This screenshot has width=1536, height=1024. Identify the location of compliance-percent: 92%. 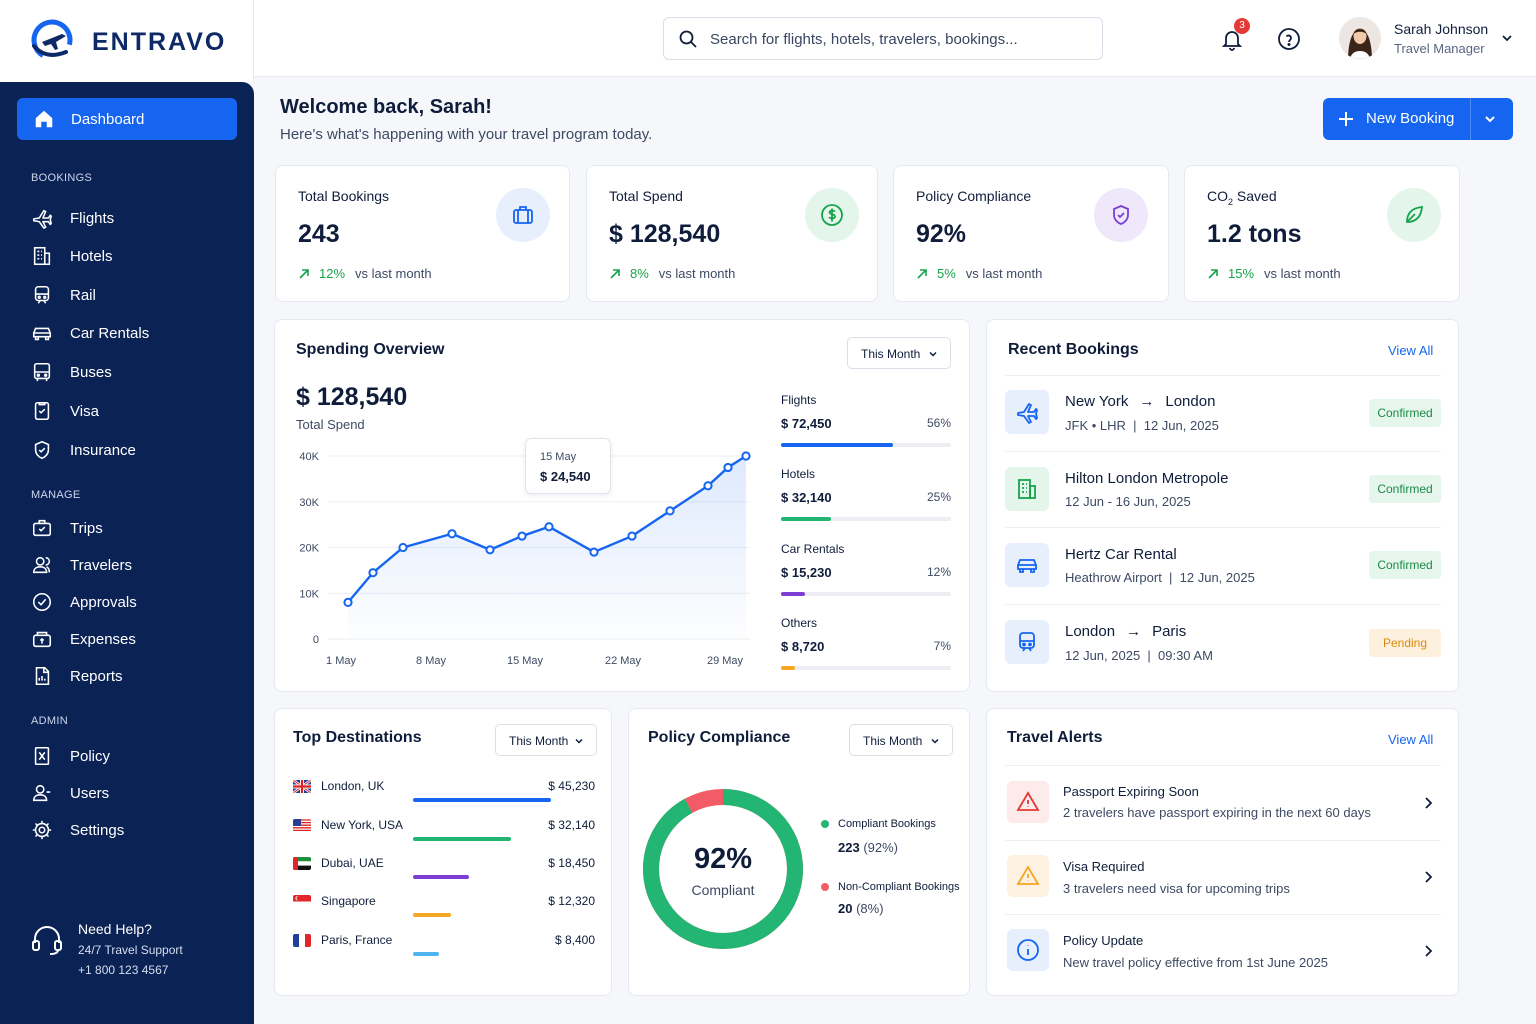
(723, 859).